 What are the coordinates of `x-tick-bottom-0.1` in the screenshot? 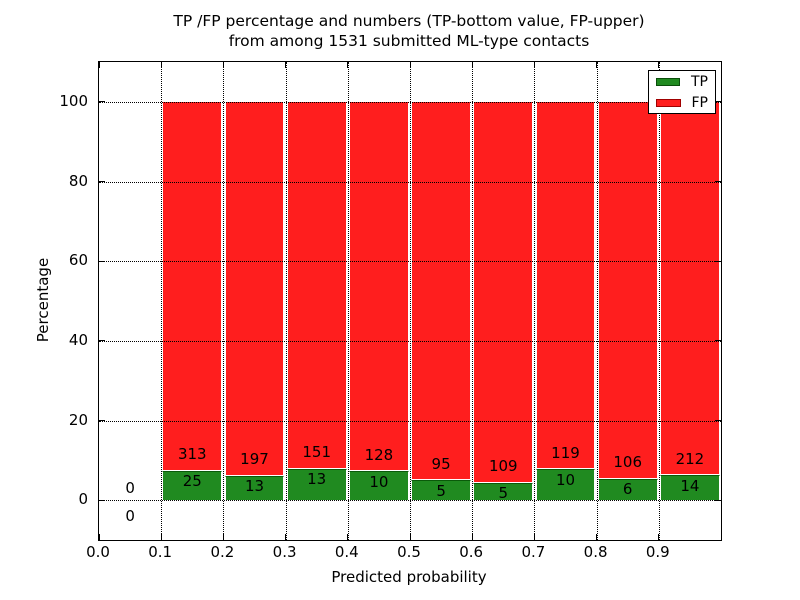 It's located at (161, 537).